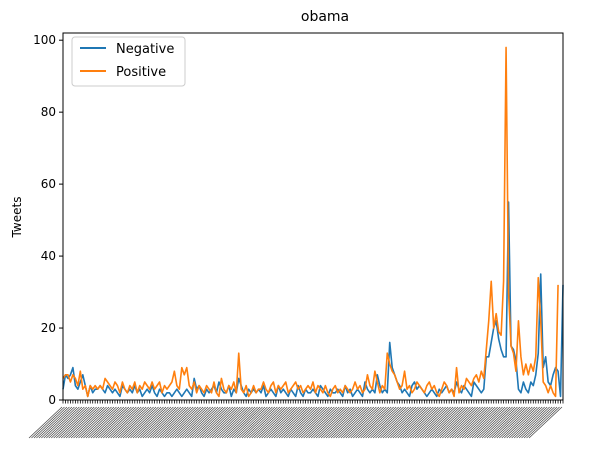 The width and height of the screenshot is (611, 456). What do you see at coordinates (17, 218) in the screenshot?
I see `y-axis-label: Tweets` at bounding box center [17, 218].